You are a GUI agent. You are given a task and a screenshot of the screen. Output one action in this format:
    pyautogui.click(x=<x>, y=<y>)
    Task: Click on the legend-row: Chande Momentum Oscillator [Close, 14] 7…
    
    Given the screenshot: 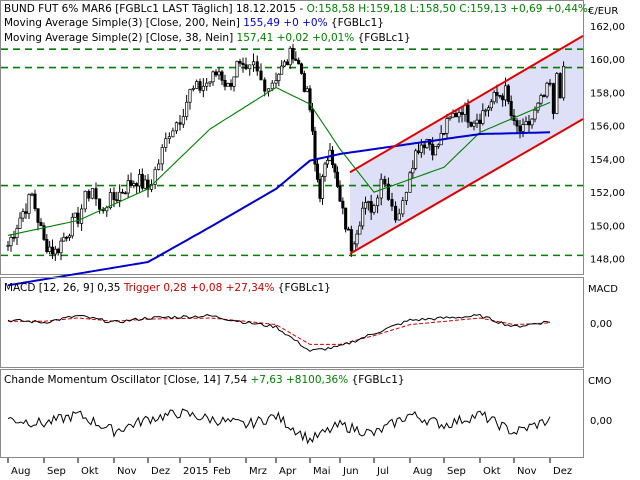 What is the action you would take?
    pyautogui.click(x=204, y=380)
    